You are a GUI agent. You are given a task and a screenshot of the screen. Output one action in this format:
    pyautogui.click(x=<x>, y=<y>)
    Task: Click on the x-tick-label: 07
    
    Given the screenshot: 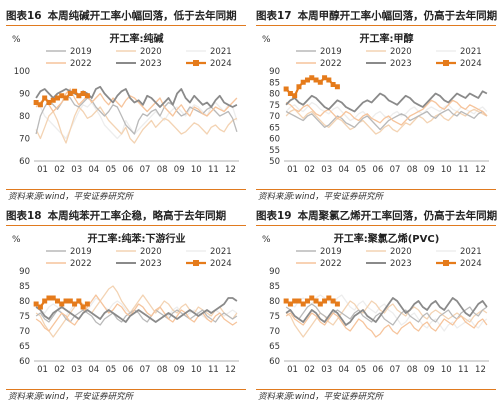 What is the action you would take?
    pyautogui.click(x=395, y=170)
    